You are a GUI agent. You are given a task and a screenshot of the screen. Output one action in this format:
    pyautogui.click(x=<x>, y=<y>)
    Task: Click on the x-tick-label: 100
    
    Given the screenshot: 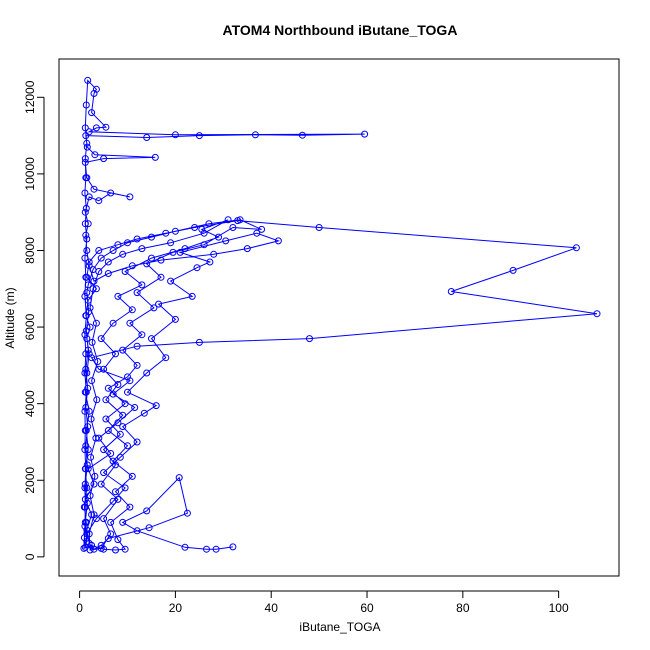 What is the action you would take?
    pyautogui.click(x=559, y=608)
    